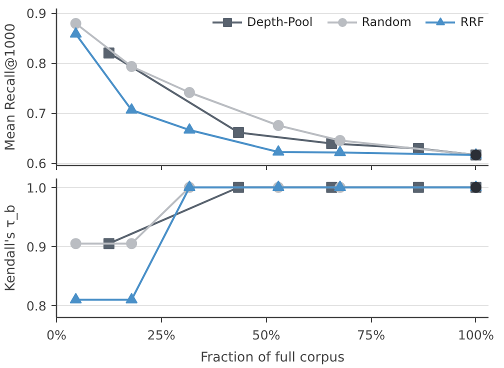 The width and height of the screenshot is (504, 368). Describe the element at coordinates (36, 163) in the screenshot. I see `y-tick-label: 0.6` at that location.